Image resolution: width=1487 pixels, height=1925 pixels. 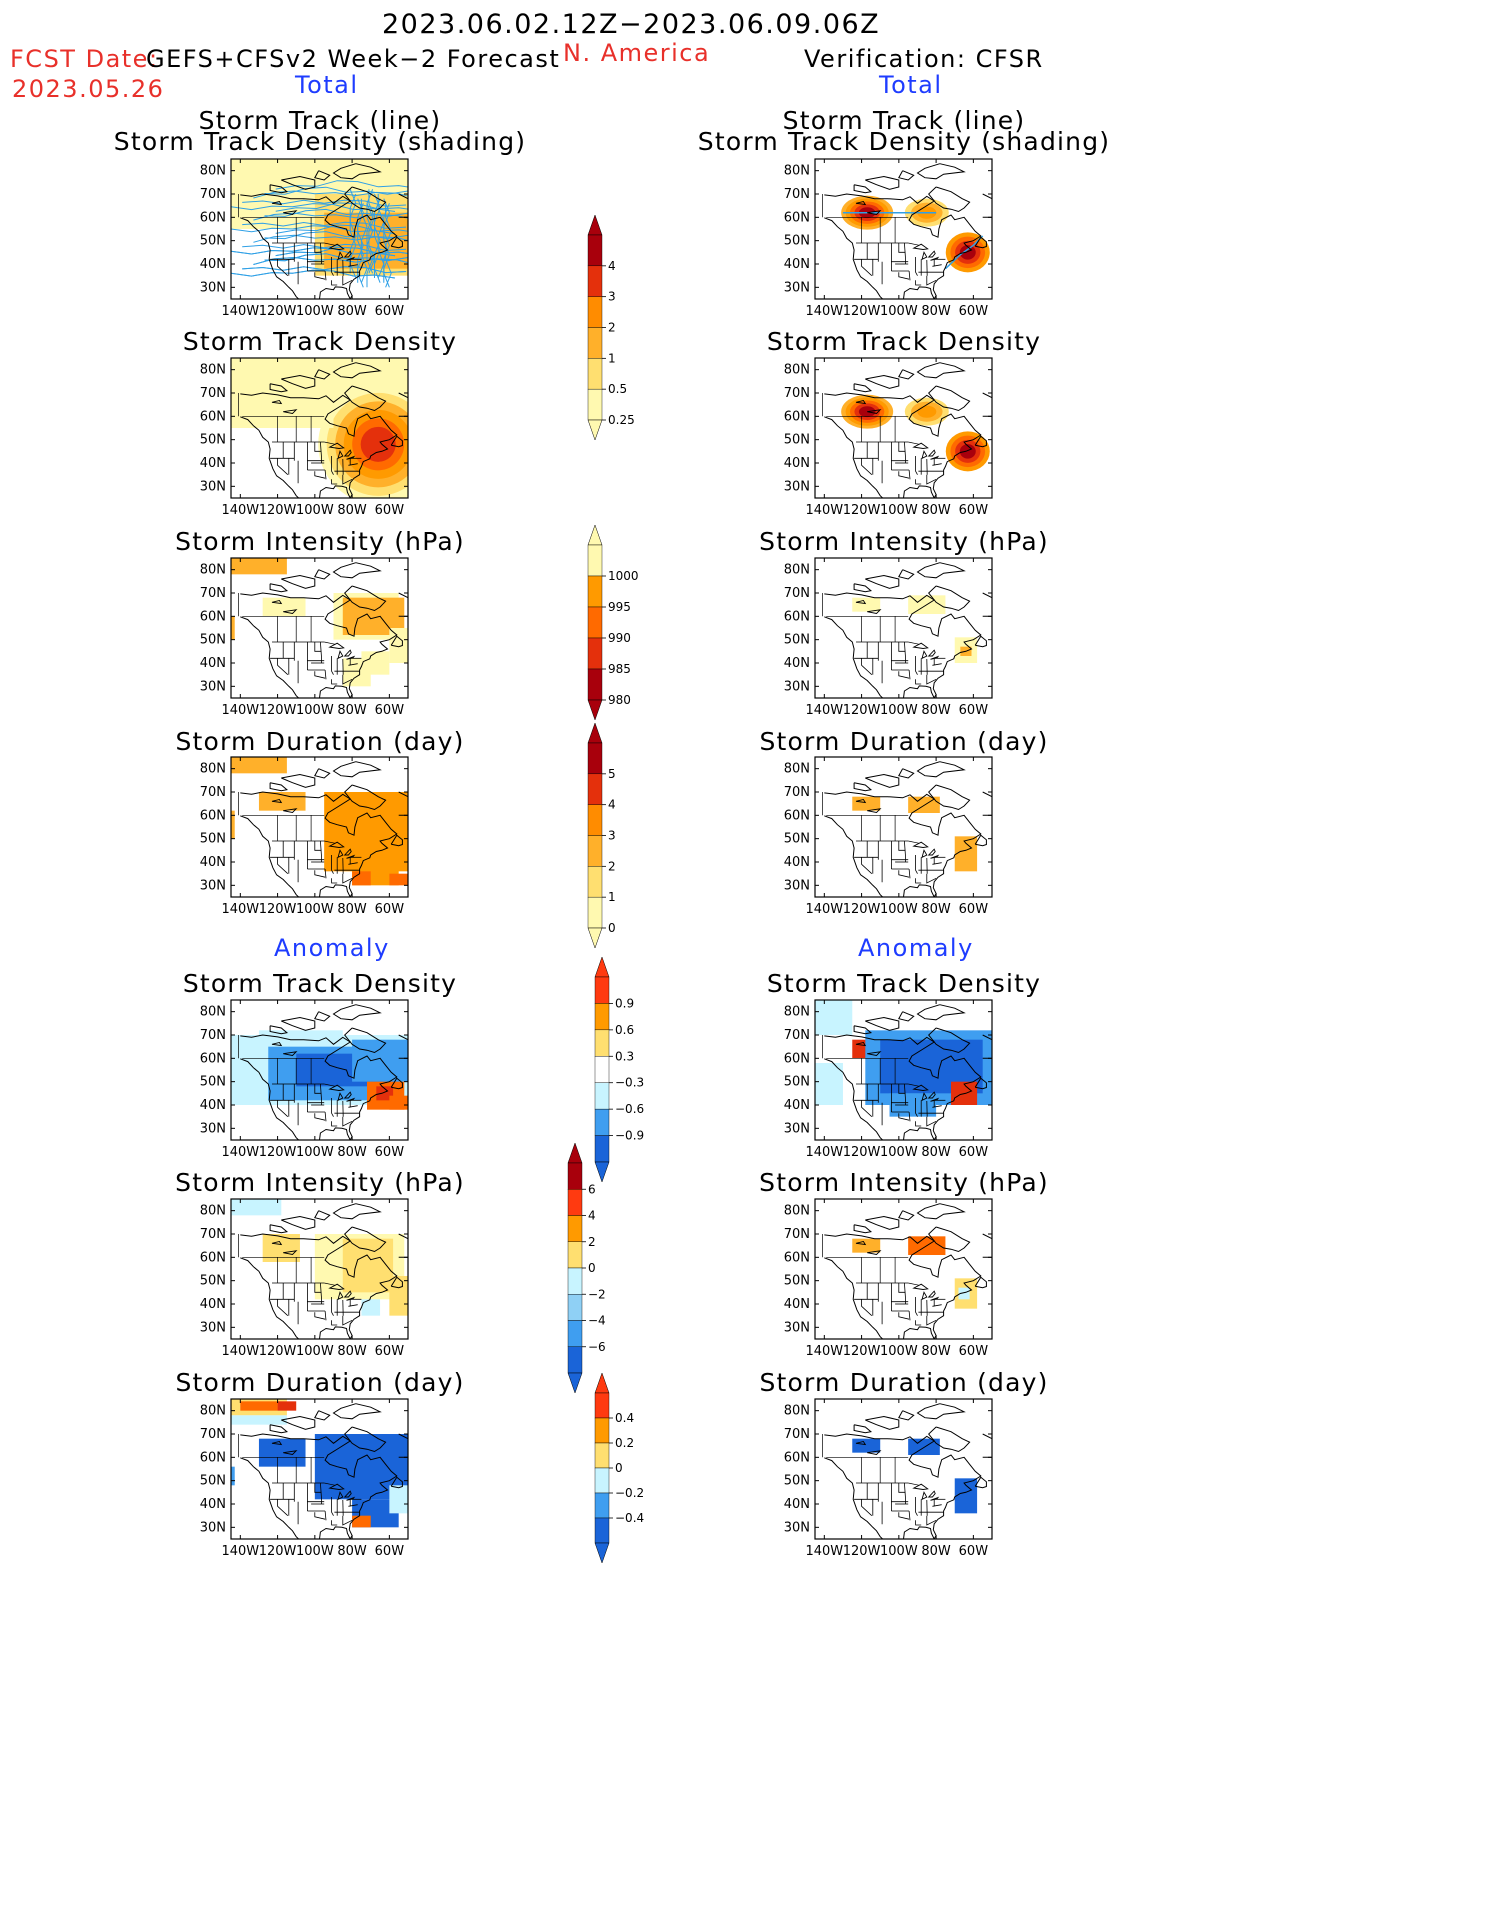 I want to click on colorbar-tick-label: 990, so click(x=619, y=638).